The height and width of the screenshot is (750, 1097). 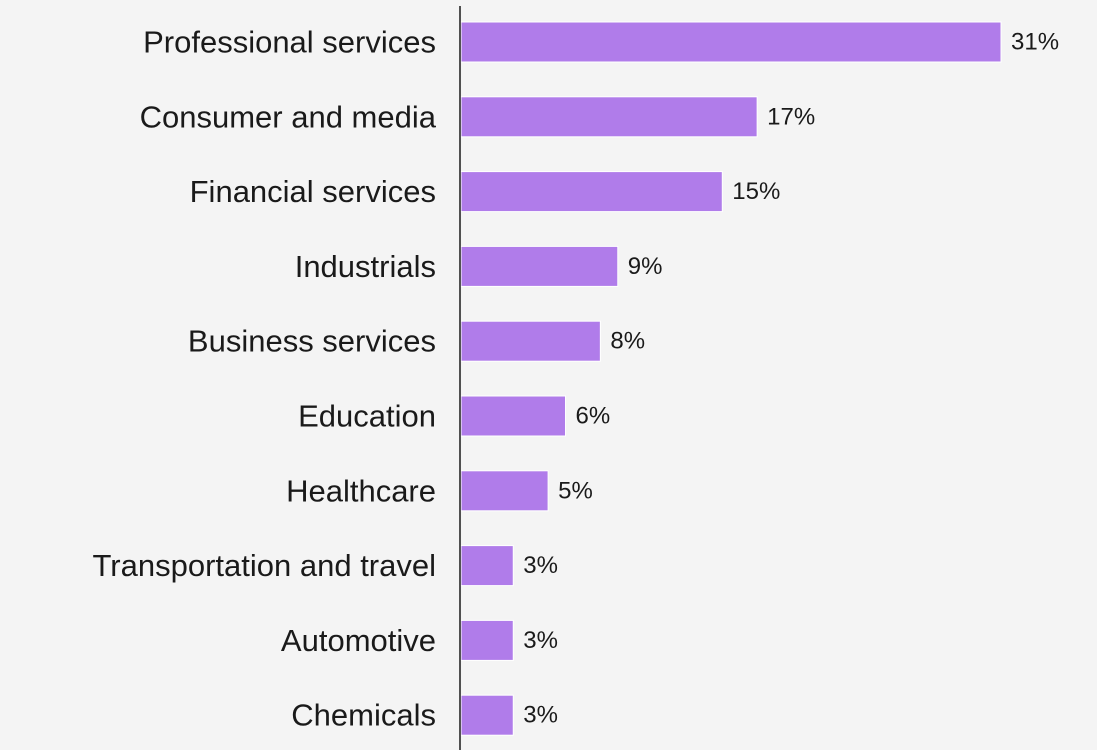 What do you see at coordinates (289, 42) in the screenshot?
I see `category-label-professional-services: Professional services` at bounding box center [289, 42].